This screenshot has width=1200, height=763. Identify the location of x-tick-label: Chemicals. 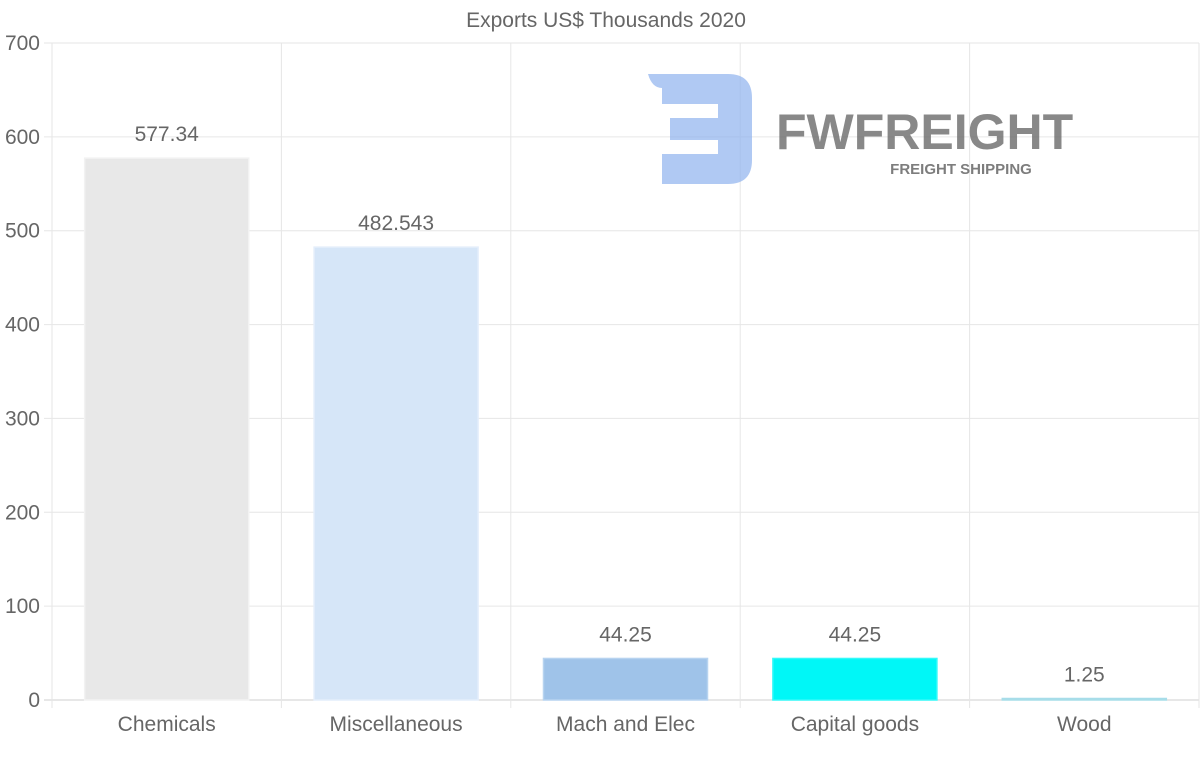
(167, 724).